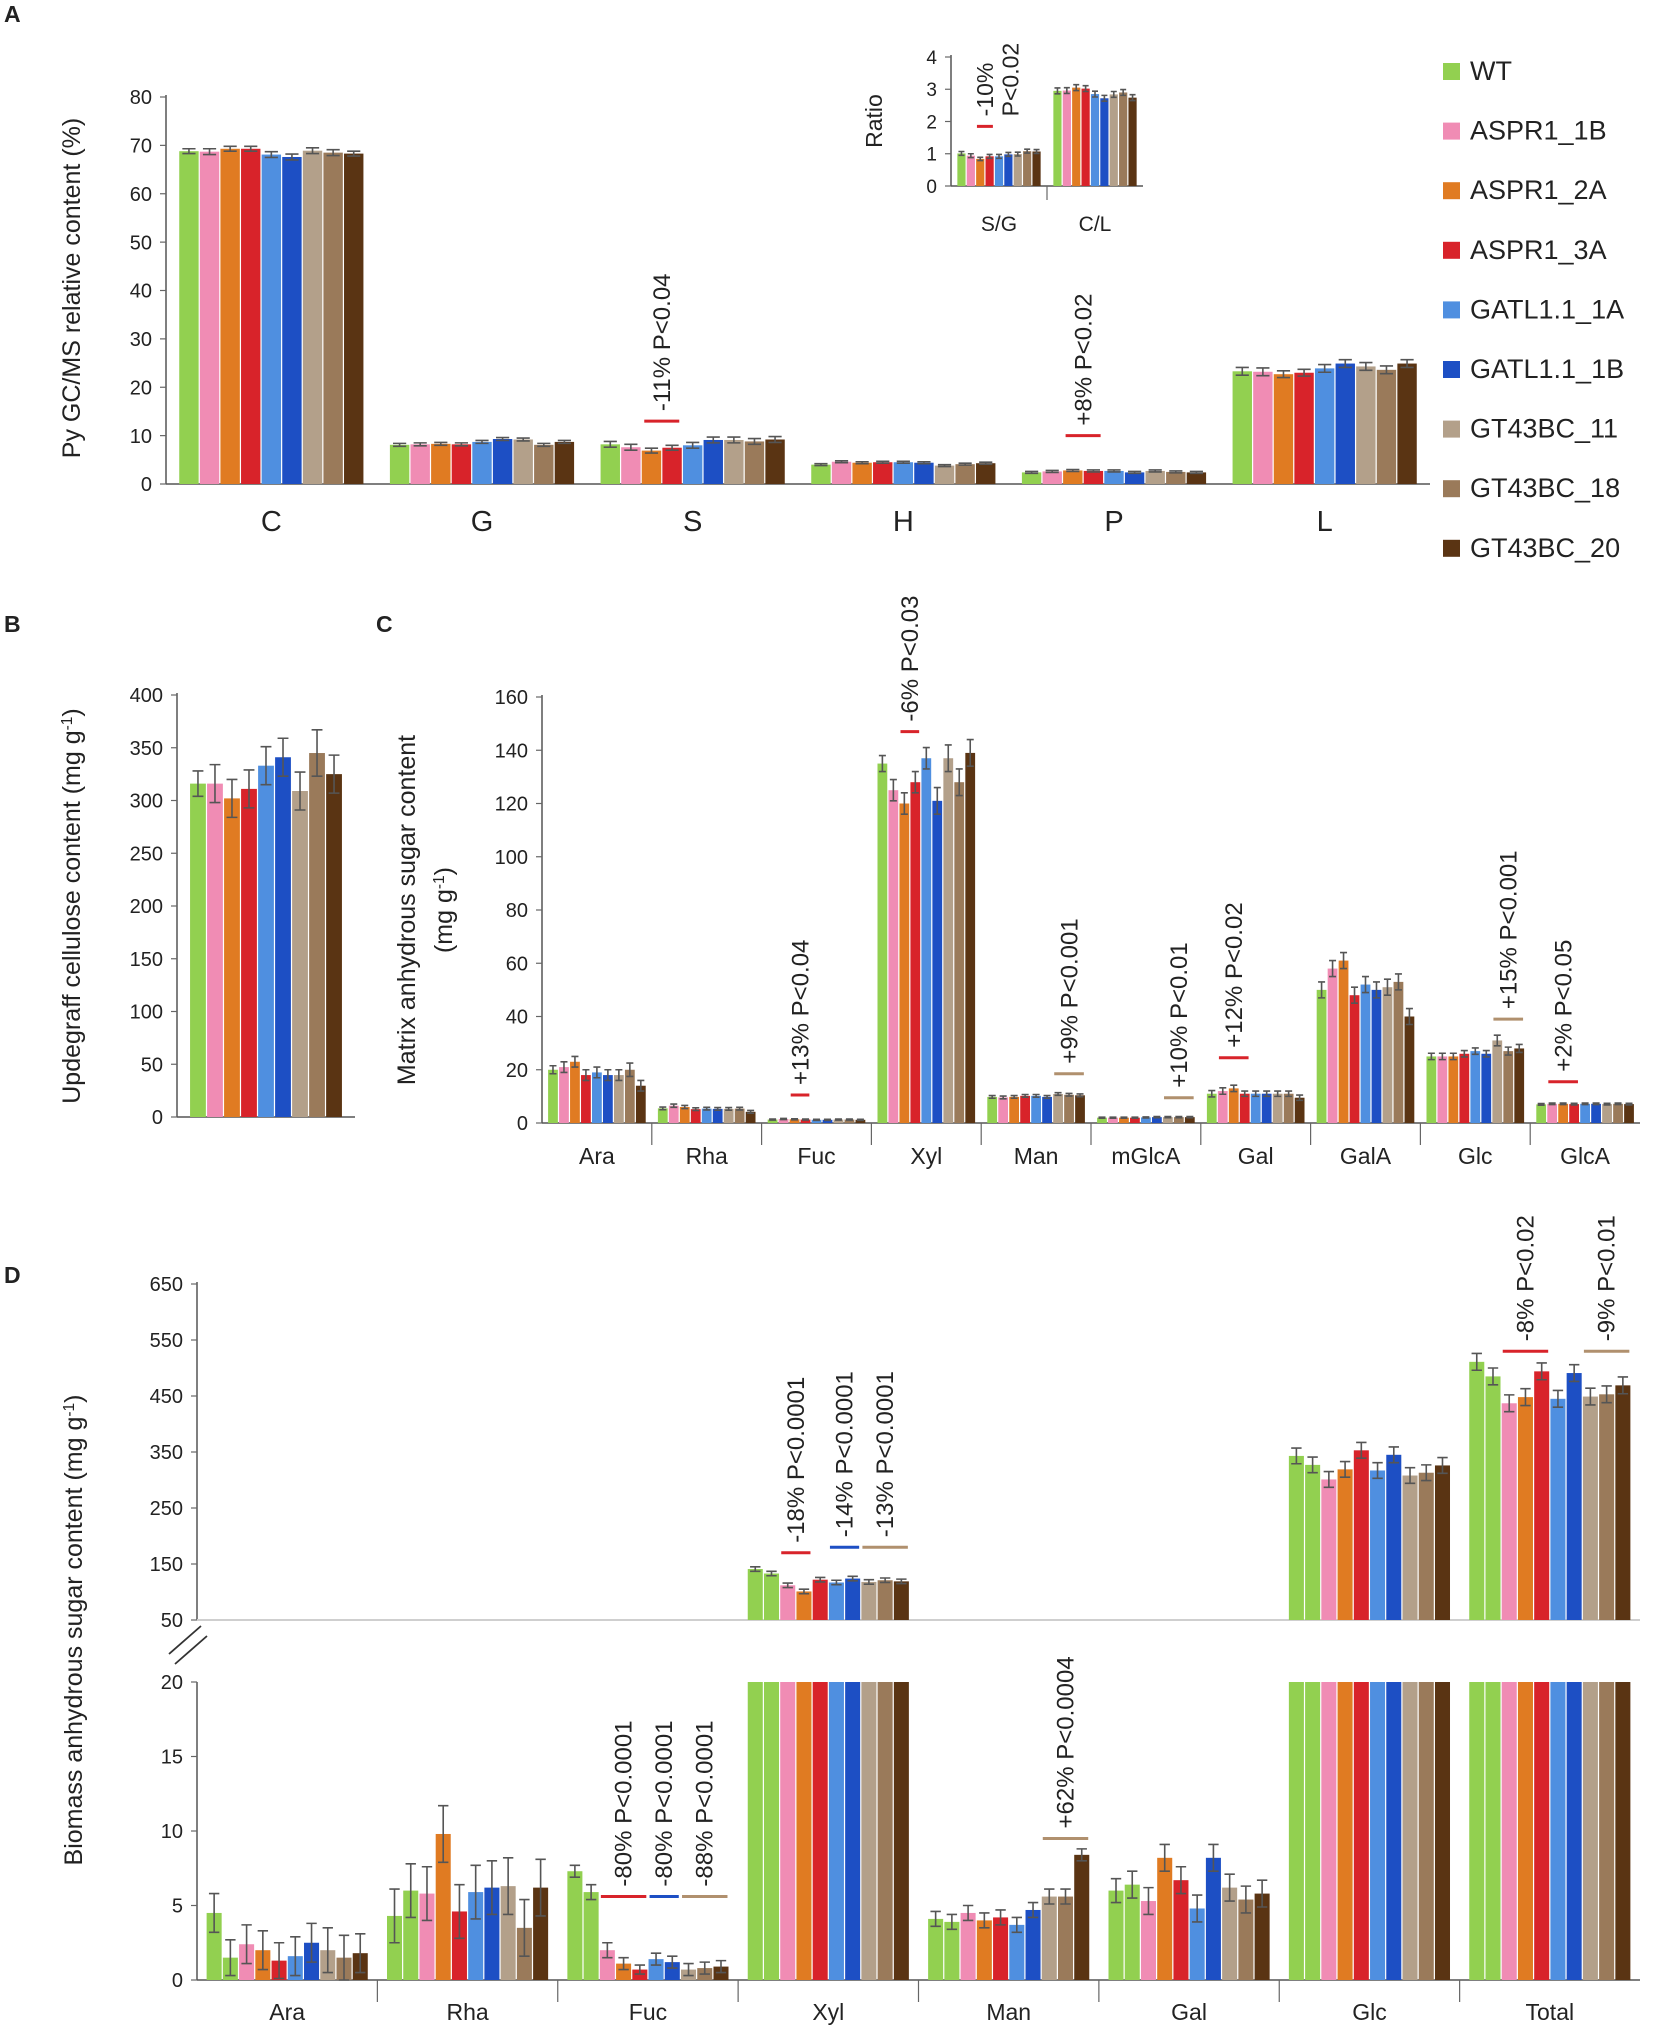  Describe the element at coordinates (1256, 1156) in the screenshot. I see `c-category-label: Gal` at that location.